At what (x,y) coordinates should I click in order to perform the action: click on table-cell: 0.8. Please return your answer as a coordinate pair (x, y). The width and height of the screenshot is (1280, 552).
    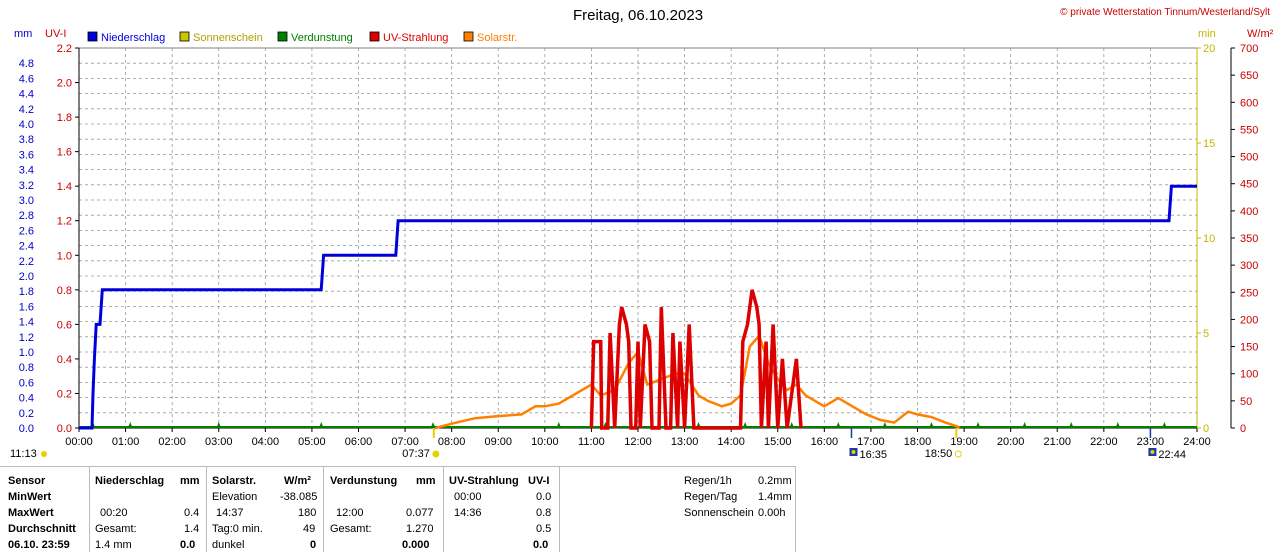
    Looking at the image, I should click on (544, 513).